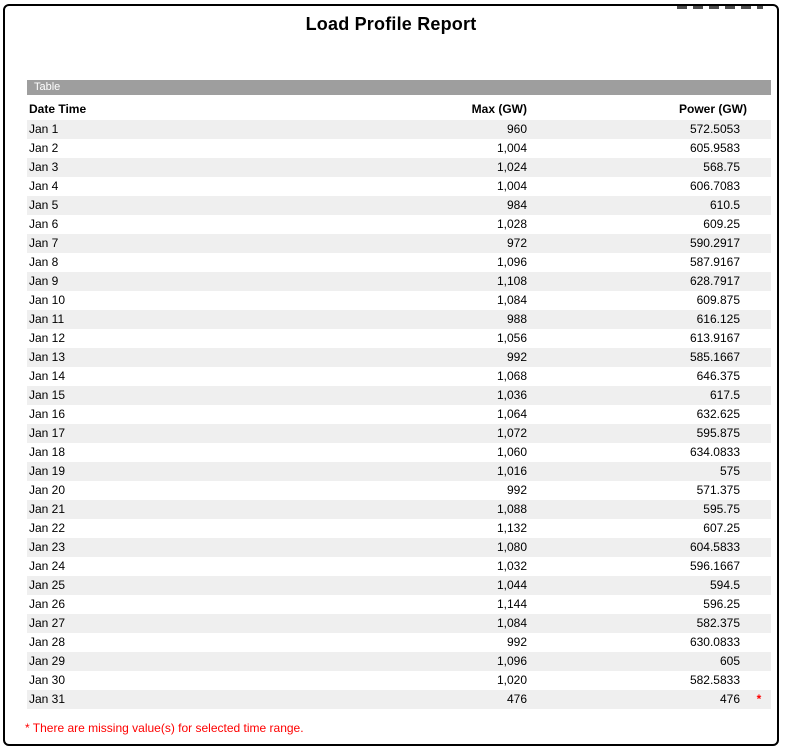  Describe the element at coordinates (47, 680) in the screenshot. I see `cell-date: Jan 30` at that location.